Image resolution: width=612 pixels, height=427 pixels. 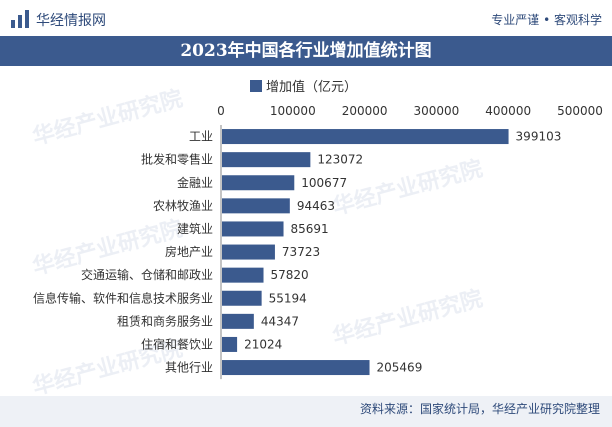 I want to click on category-label: 工业, so click(x=201, y=137).